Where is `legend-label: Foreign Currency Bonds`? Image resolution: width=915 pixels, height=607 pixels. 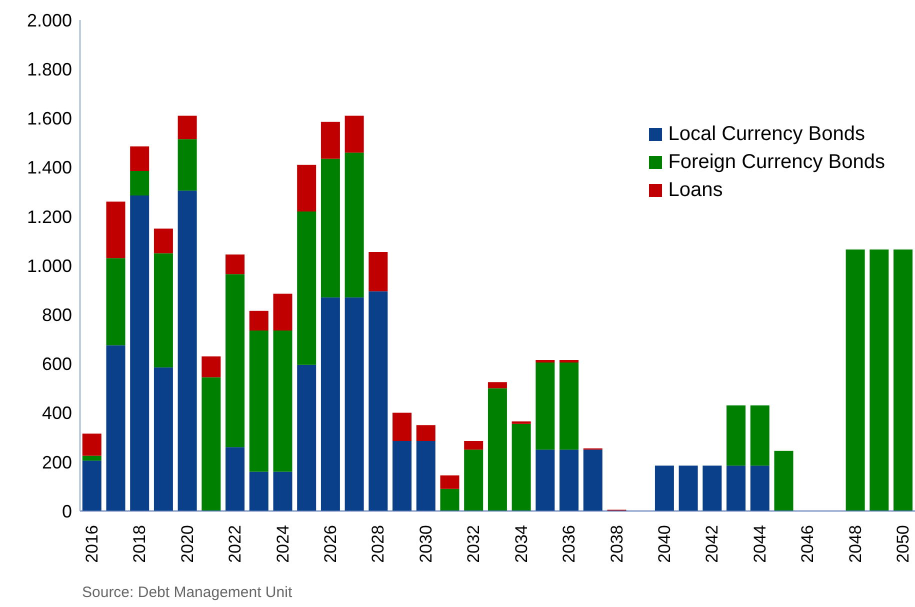
legend-label: Foreign Currency Bonds is located at coordinates (776, 162).